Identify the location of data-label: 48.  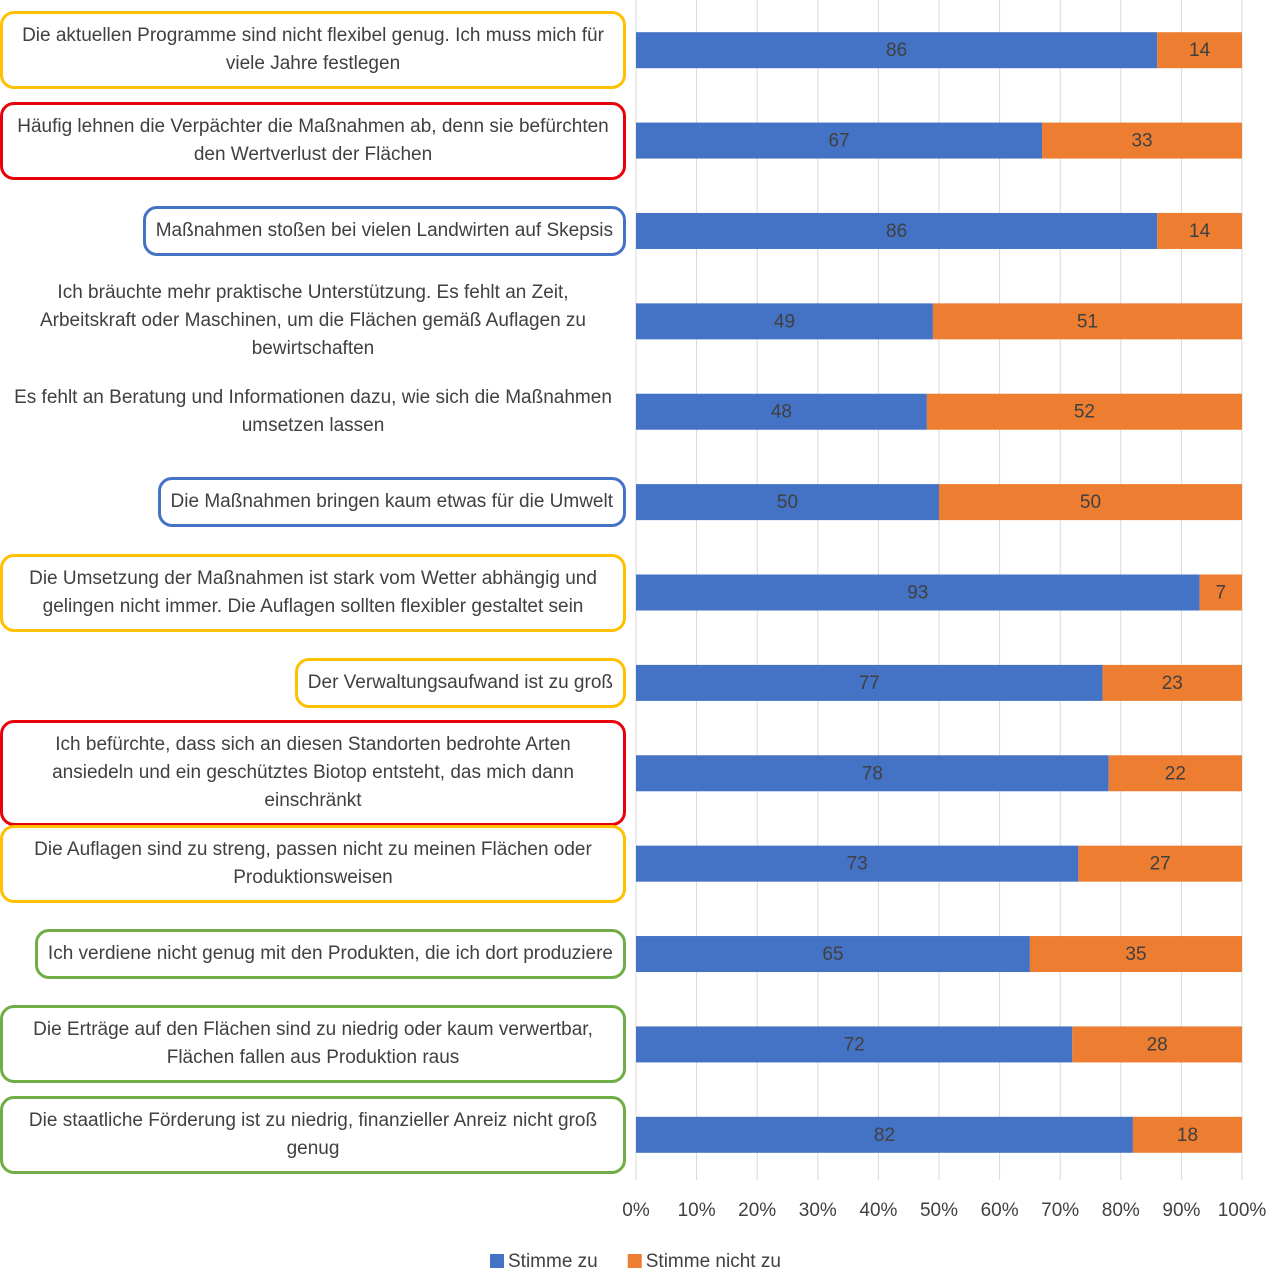
(781, 412).